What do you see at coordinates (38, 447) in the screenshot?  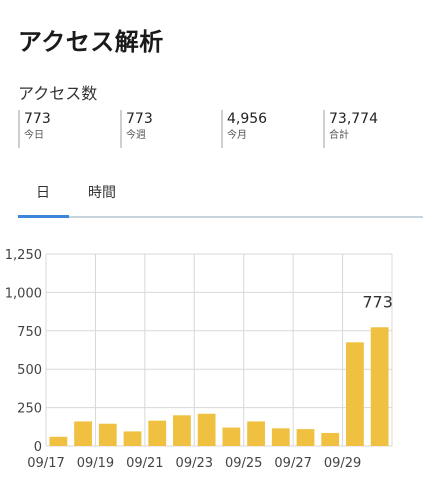 I see `y-tick-label: 0` at bounding box center [38, 447].